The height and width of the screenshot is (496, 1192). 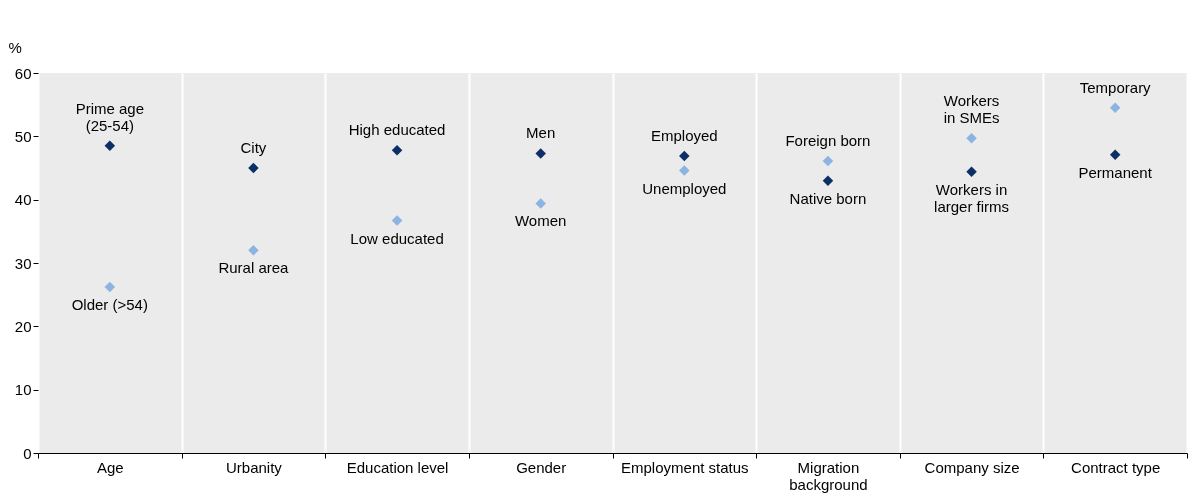 What do you see at coordinates (540, 221) in the screenshot?
I see `annotation: Women` at bounding box center [540, 221].